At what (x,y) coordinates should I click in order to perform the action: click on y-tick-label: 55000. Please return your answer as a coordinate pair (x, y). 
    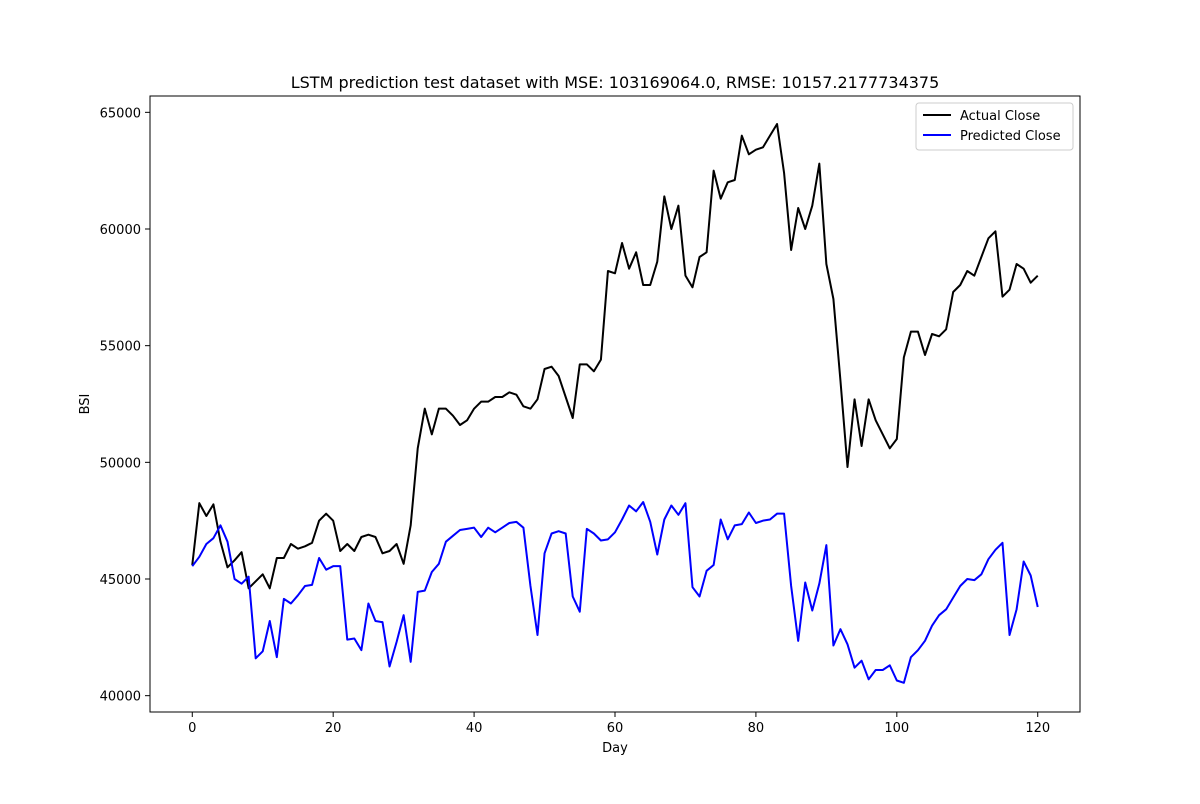
    Looking at the image, I should click on (120, 347).